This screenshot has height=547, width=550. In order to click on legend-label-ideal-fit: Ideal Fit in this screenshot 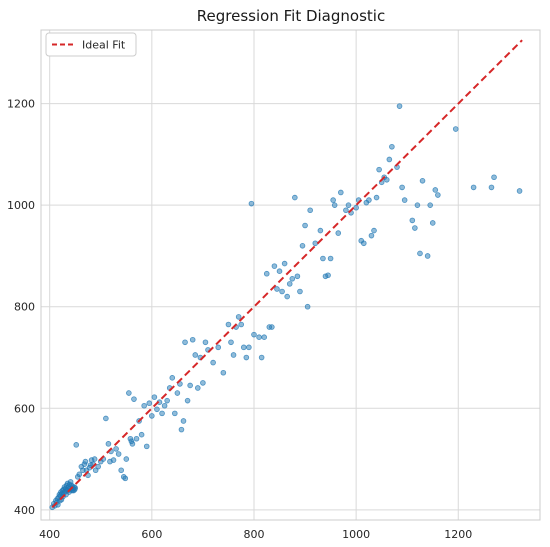, I will do `click(104, 45)`.